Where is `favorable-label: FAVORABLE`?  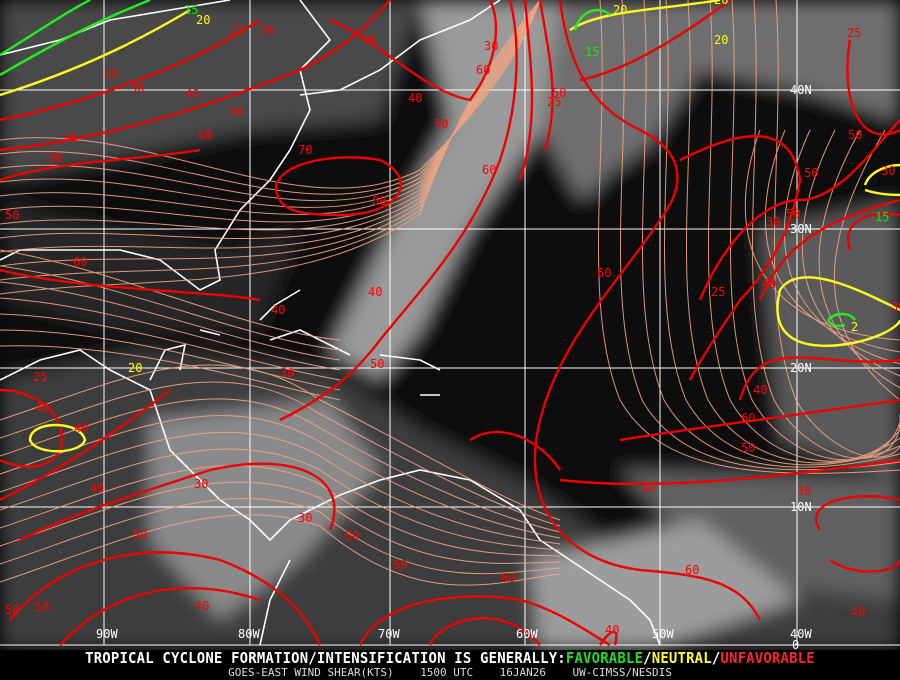
favorable-label: FAVORABLE is located at coordinates (604, 658).